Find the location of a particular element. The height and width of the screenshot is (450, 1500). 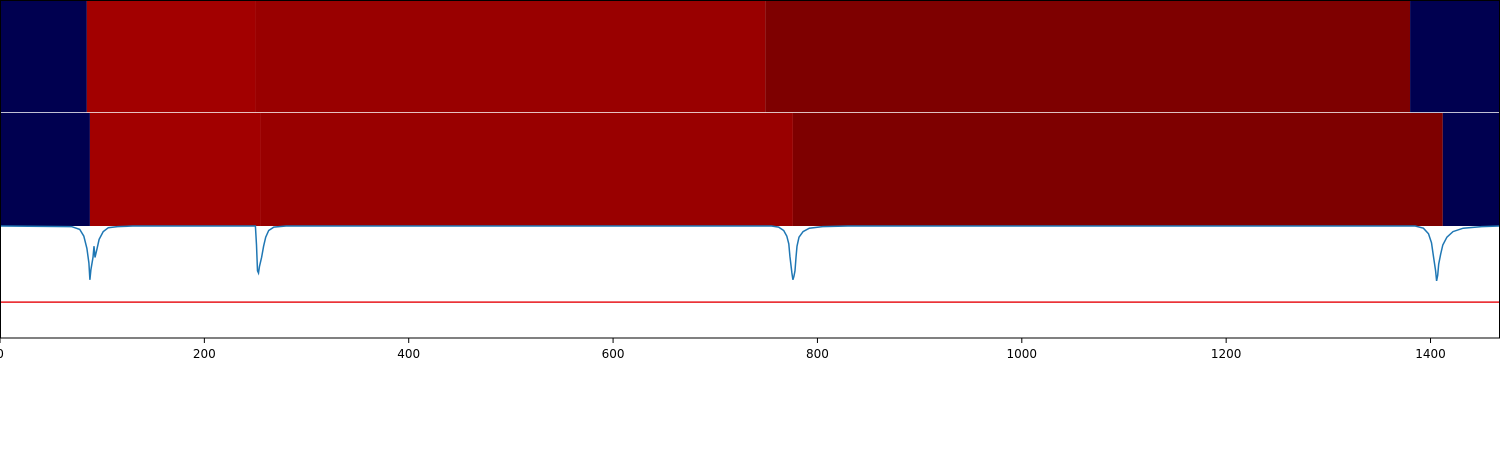

x-tick-label-200: 200 is located at coordinates (204, 354).